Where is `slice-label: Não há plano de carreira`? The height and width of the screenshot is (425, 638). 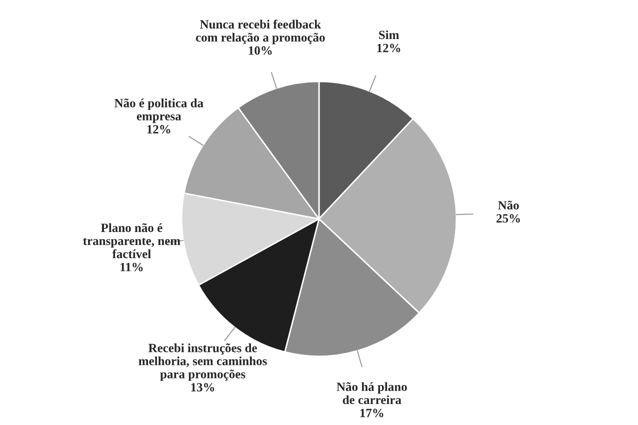 slice-label: Não há plano de carreira is located at coordinates (371, 393).